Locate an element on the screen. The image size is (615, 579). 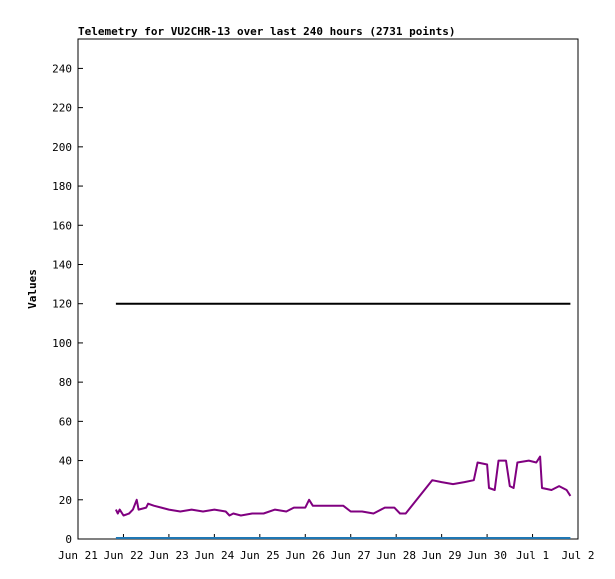
x-tick-label: Jun 25 is located at coordinates (260, 555).